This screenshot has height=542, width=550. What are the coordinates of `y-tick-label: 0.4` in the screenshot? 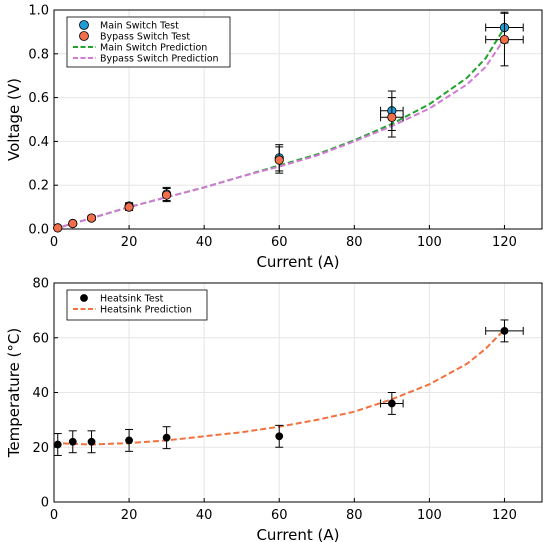 It's located at (38, 142).